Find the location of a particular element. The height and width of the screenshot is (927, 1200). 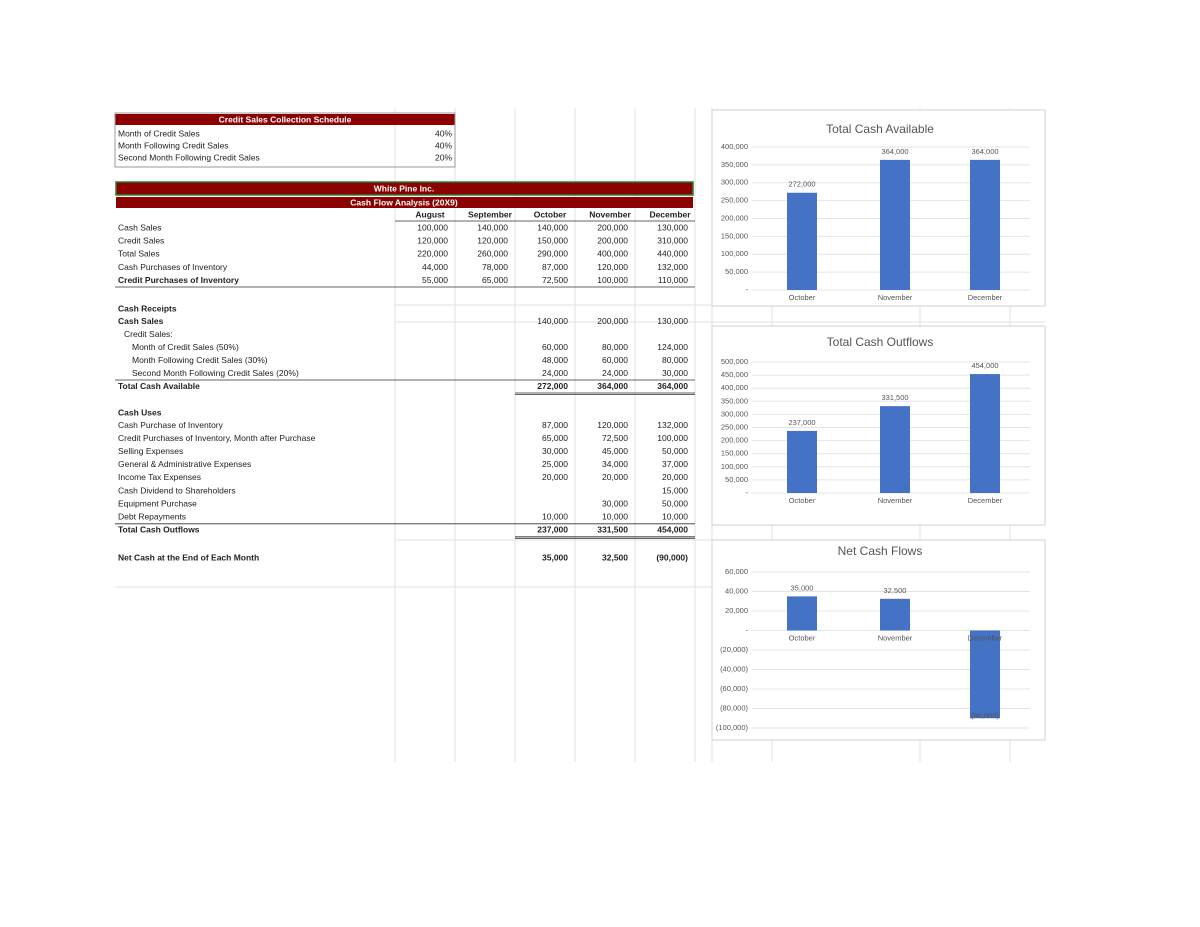

row-label: General & Administrative Expenses is located at coordinates (184, 464).